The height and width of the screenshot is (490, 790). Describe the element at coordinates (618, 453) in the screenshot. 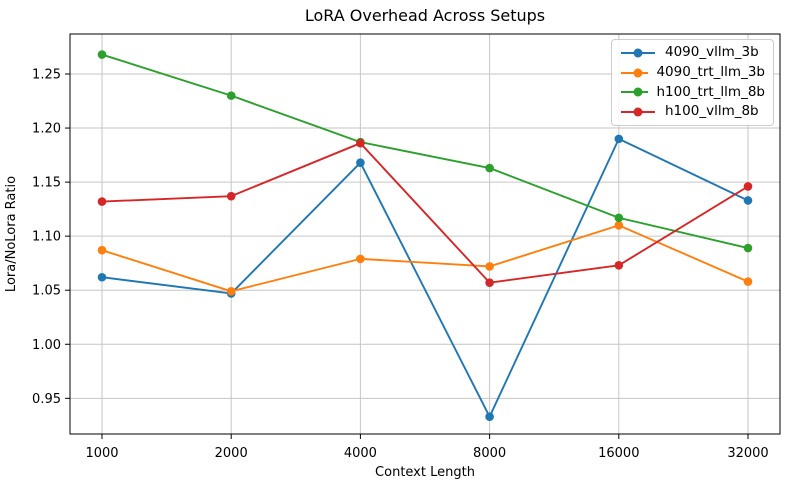

I see `x-tick-label: 16000` at that location.